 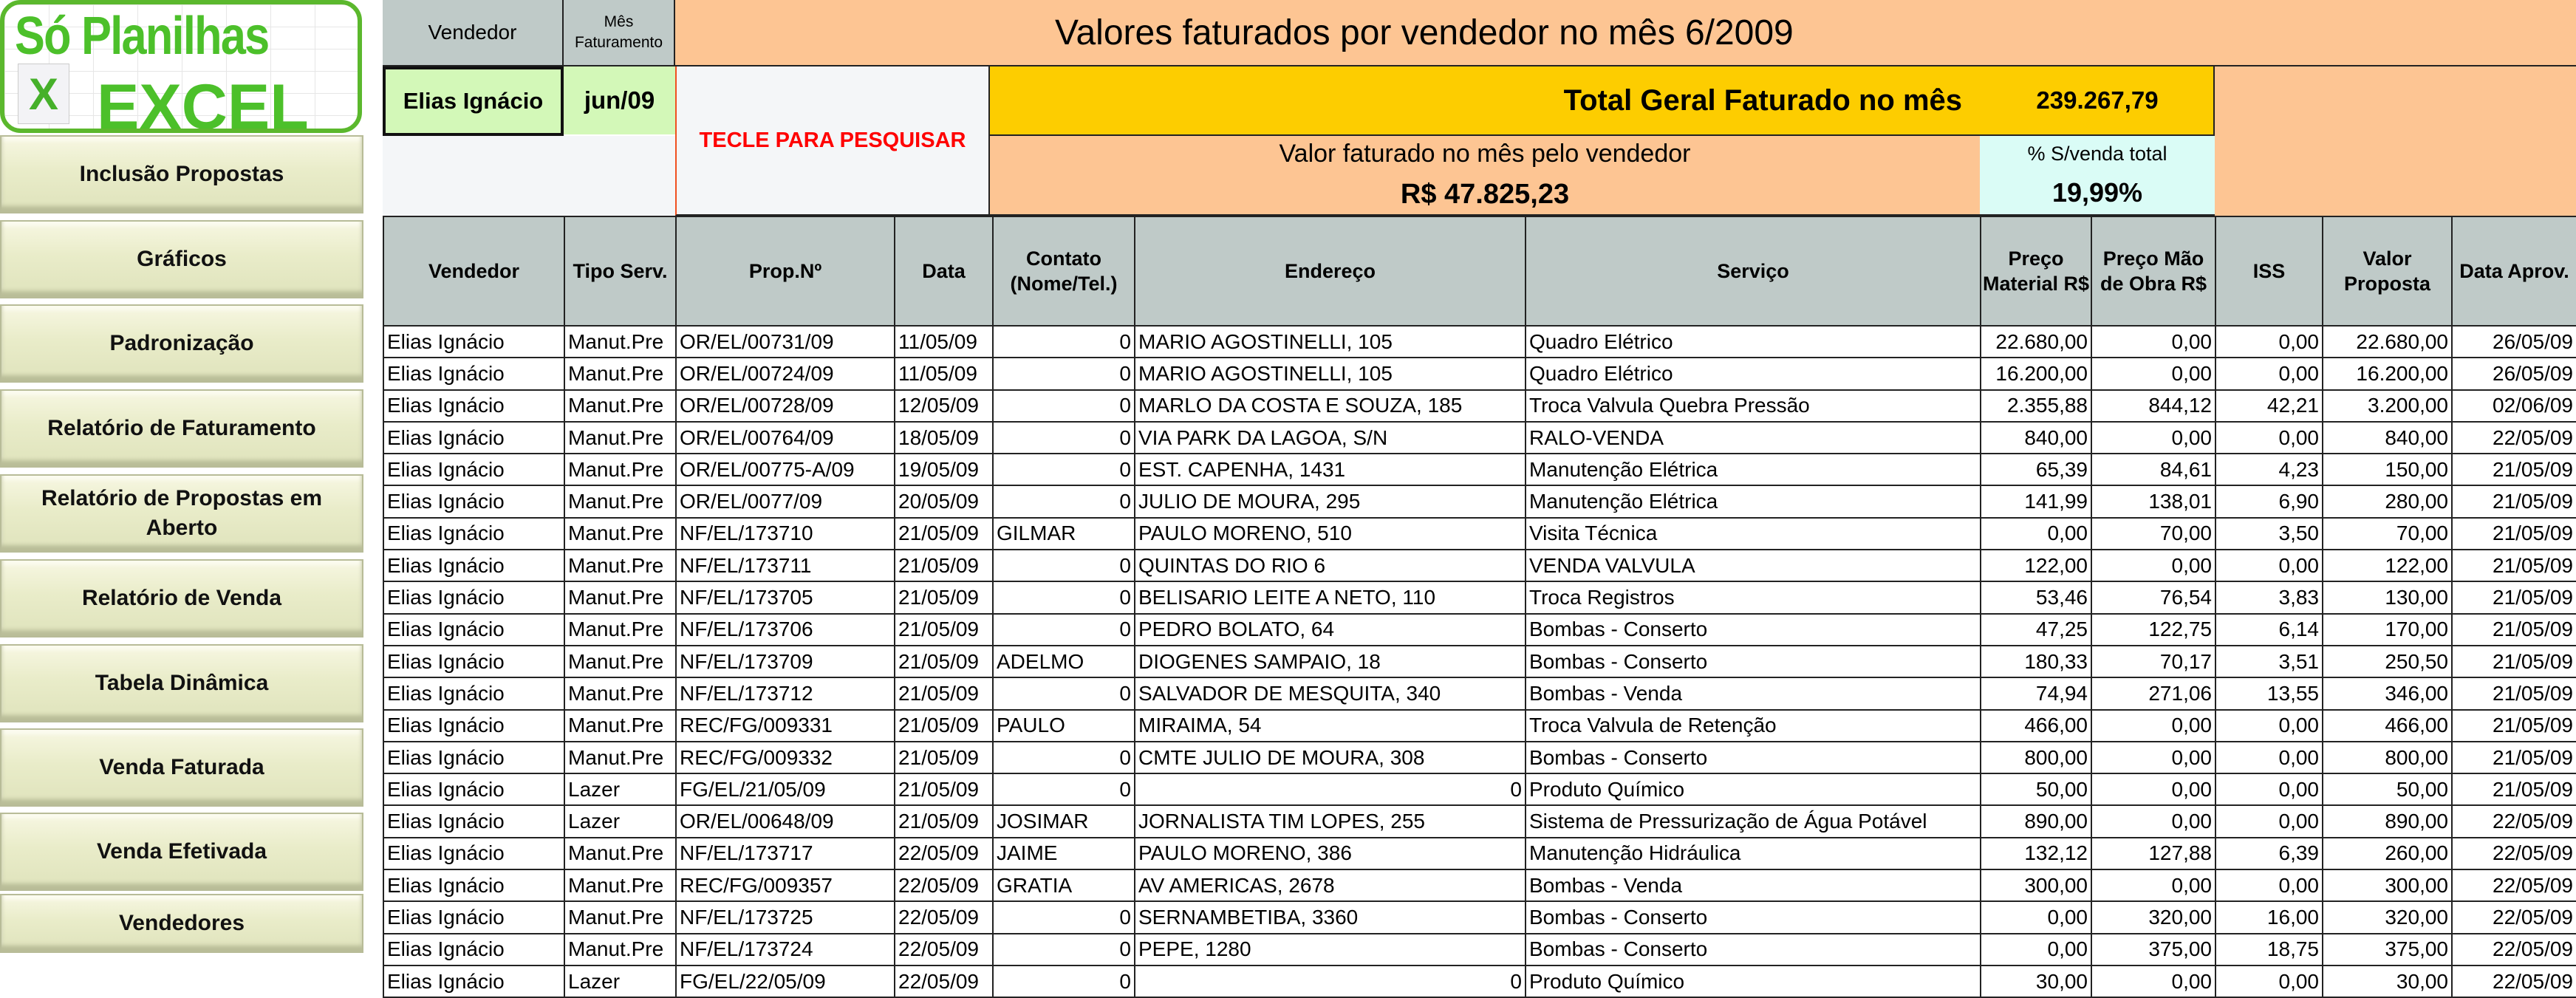 What do you see at coordinates (785, 917) in the screenshot?
I see `table-cell: NF/EL/173725` at bounding box center [785, 917].